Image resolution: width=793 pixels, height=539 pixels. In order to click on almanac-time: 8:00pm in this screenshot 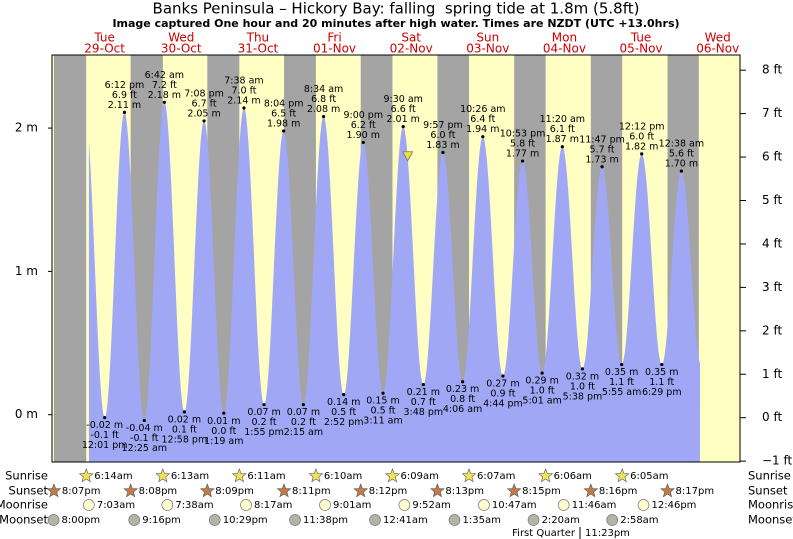, I will do `click(81, 520)`.